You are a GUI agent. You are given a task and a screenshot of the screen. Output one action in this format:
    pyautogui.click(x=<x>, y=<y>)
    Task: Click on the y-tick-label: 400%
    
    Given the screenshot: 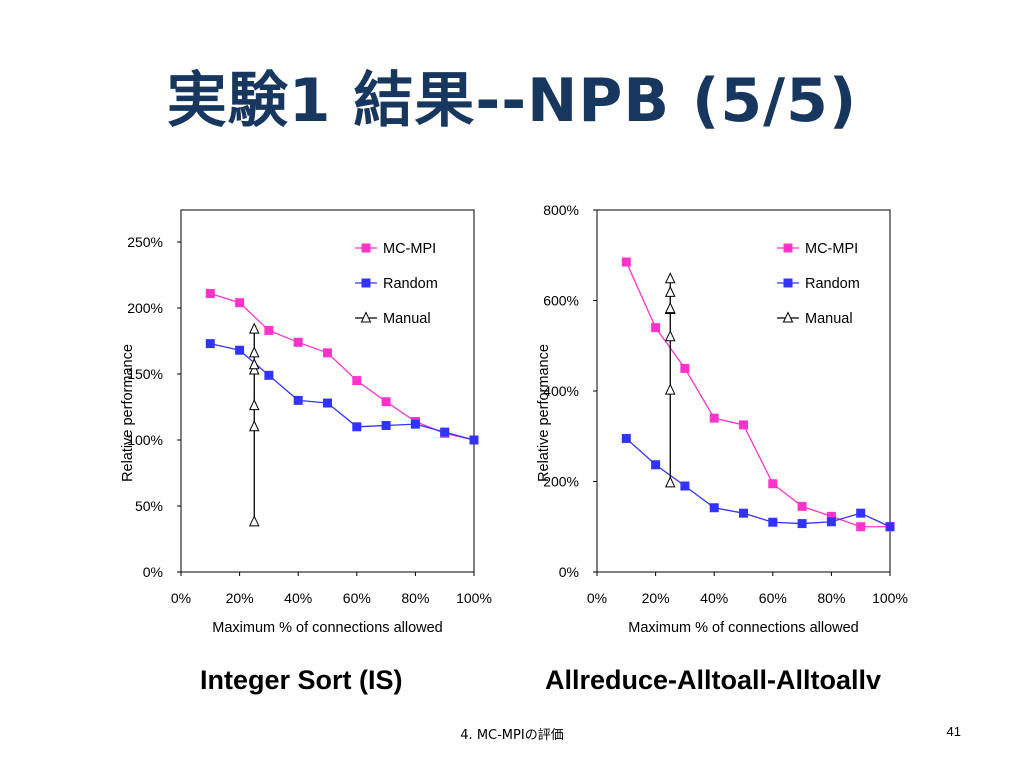 What is the action you would take?
    pyautogui.click(x=561, y=391)
    